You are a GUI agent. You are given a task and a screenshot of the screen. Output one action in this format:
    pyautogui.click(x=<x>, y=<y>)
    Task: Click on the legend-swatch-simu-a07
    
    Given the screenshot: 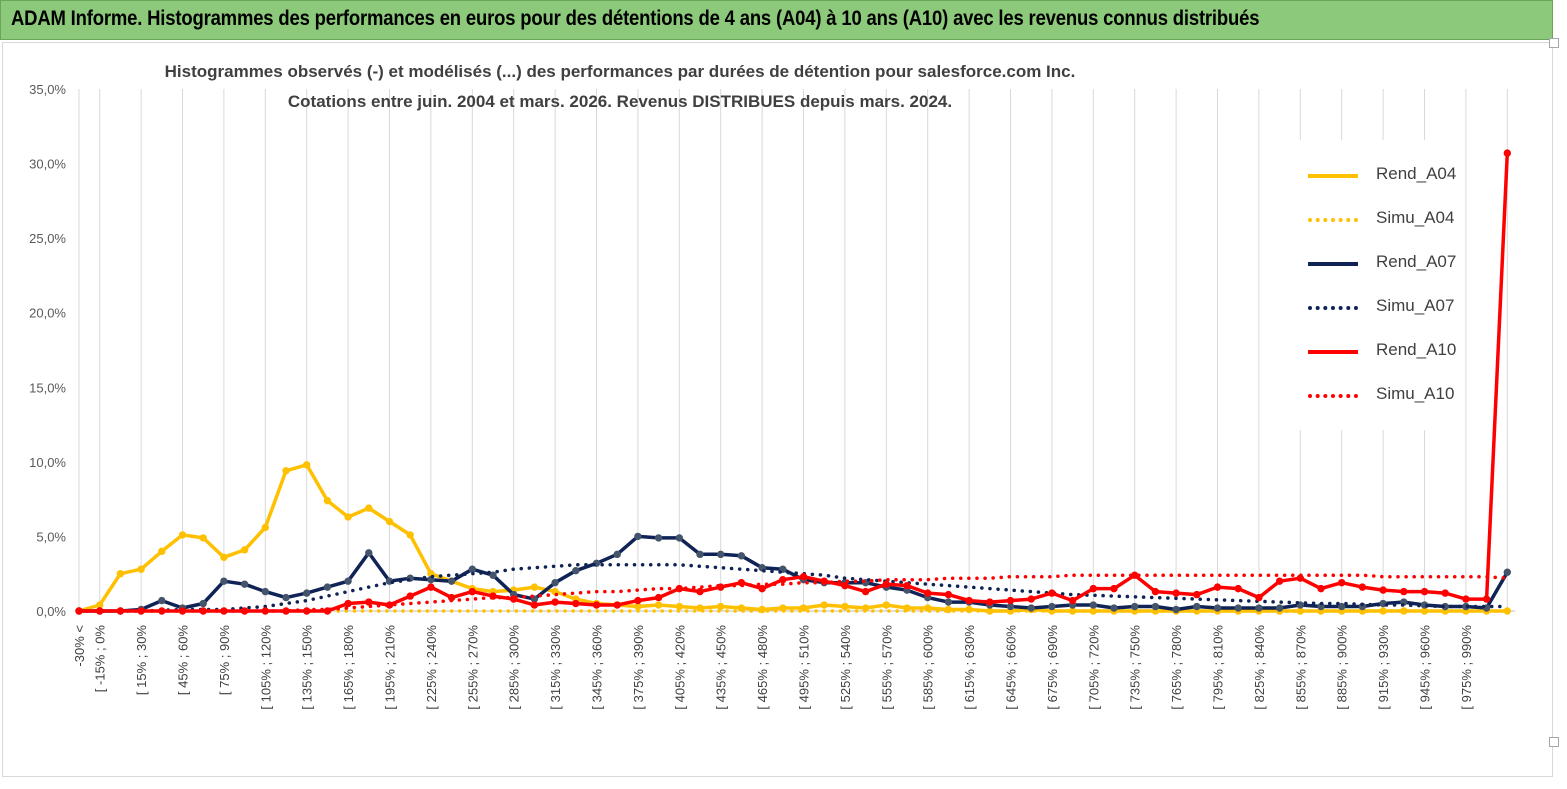 What is the action you would take?
    pyautogui.click(x=1333, y=308)
    